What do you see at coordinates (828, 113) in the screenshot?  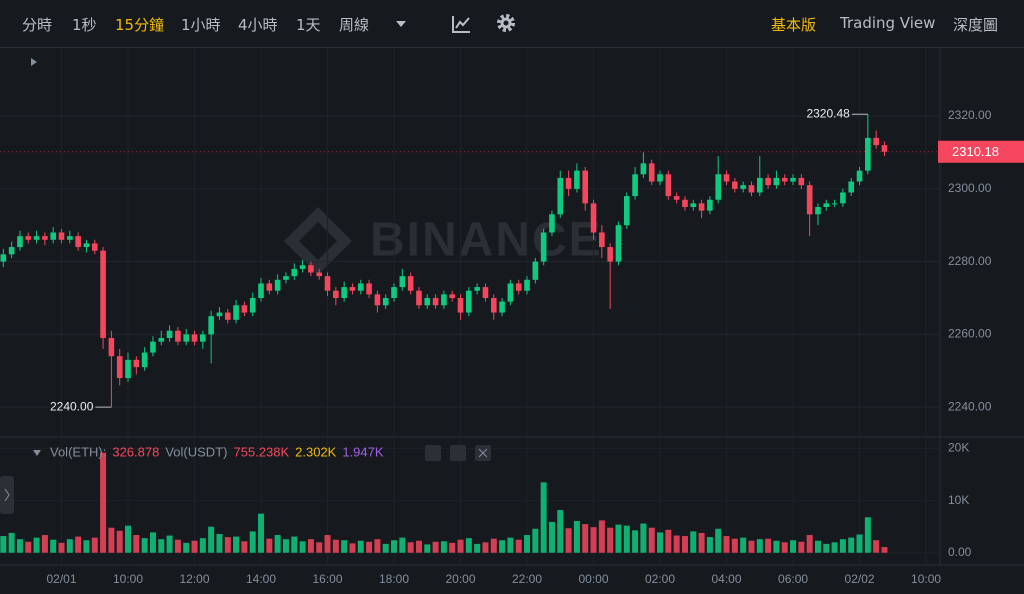 I see `high-label: 2320.48` at bounding box center [828, 113].